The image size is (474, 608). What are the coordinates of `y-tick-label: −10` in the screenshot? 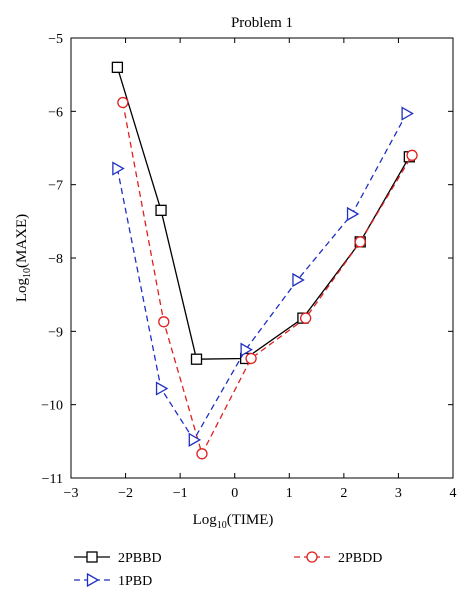 It's located at (52, 406).